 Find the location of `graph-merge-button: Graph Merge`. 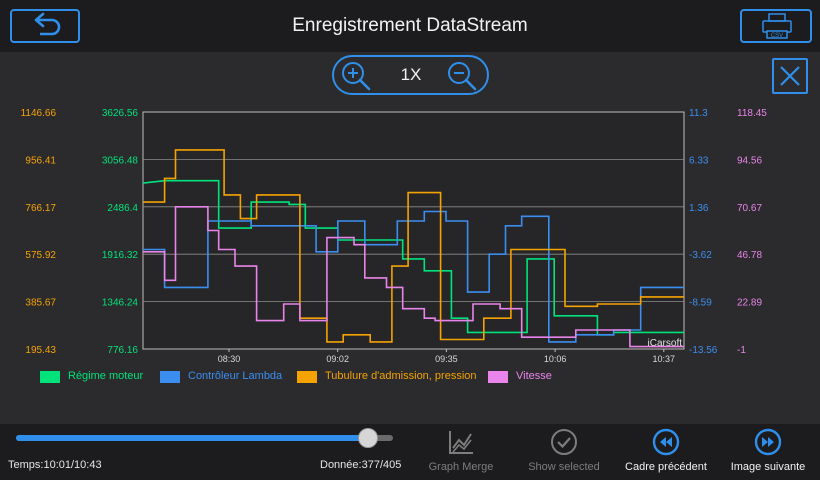

graph-merge-button: Graph Merge is located at coordinates (461, 452).